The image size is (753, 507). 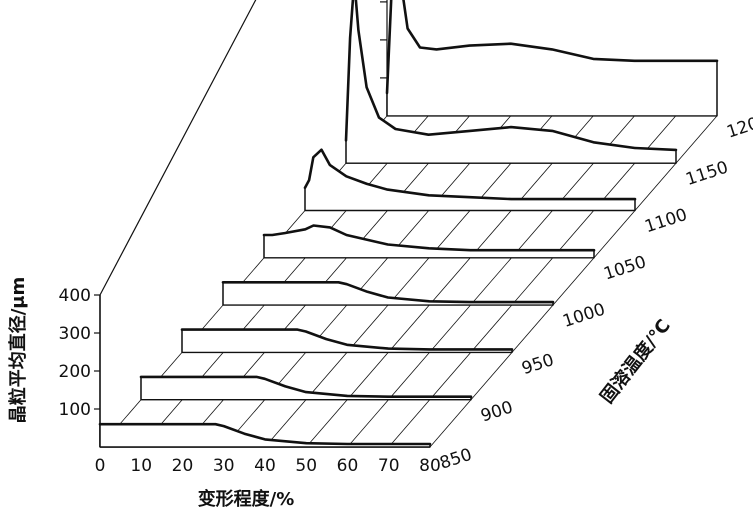 I want to click on series-1200-line, so click(x=552, y=47).